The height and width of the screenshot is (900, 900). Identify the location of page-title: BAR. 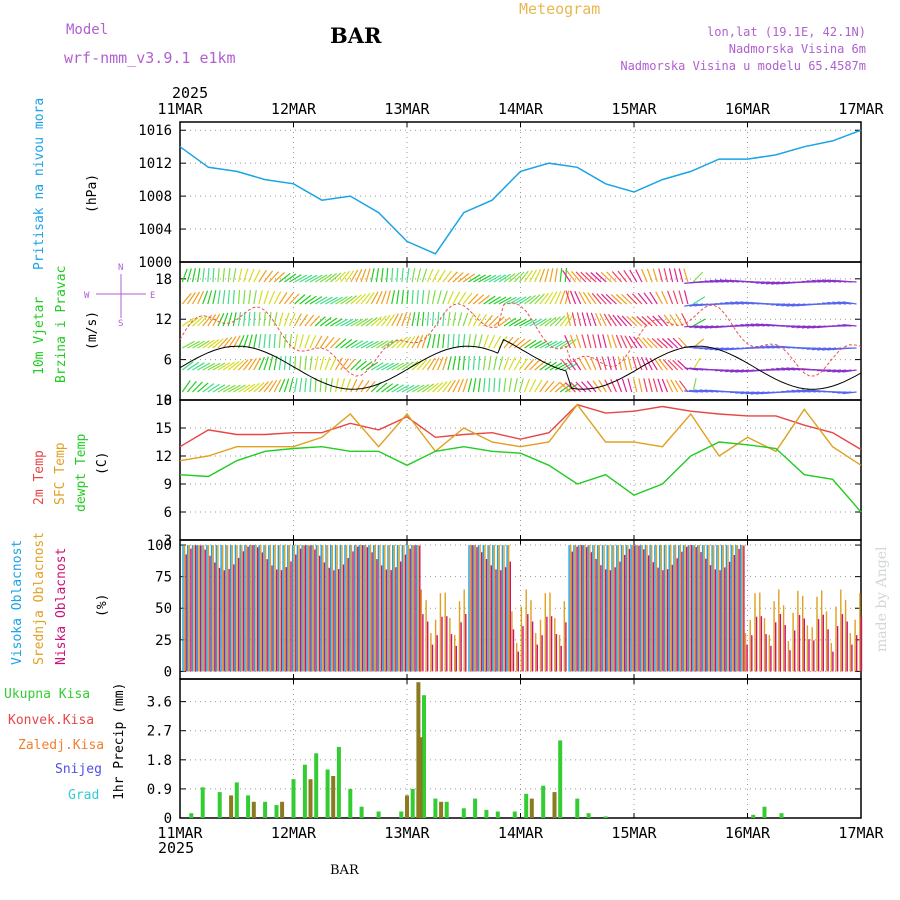
(356, 35).